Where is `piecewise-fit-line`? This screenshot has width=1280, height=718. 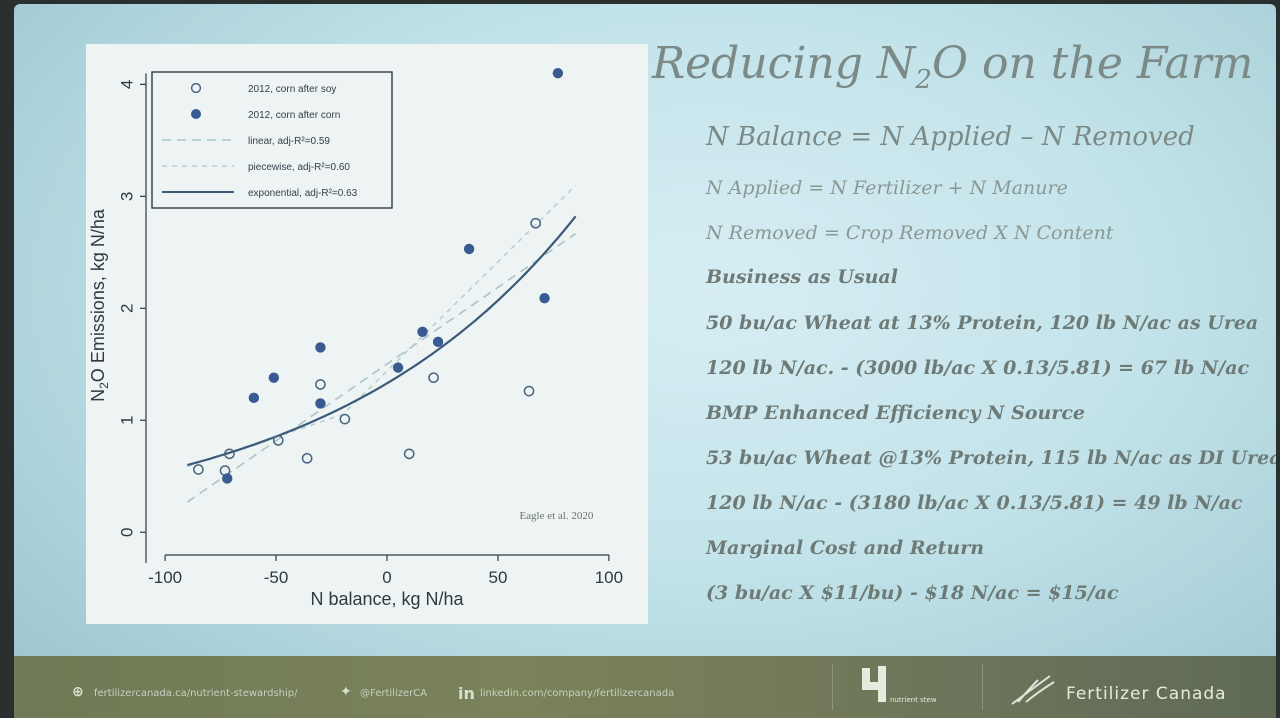
piecewise-fit-line is located at coordinates (382, 326).